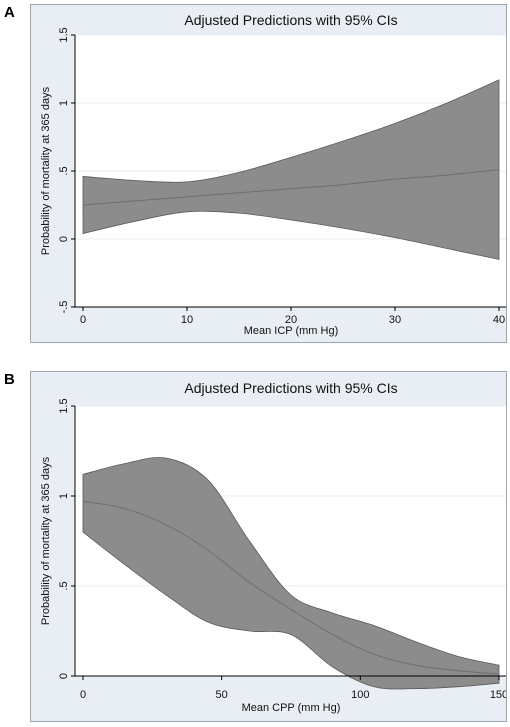 The width and height of the screenshot is (510, 727). I want to click on x-axis-label: Mean CPP (mm Hg), so click(291, 708).